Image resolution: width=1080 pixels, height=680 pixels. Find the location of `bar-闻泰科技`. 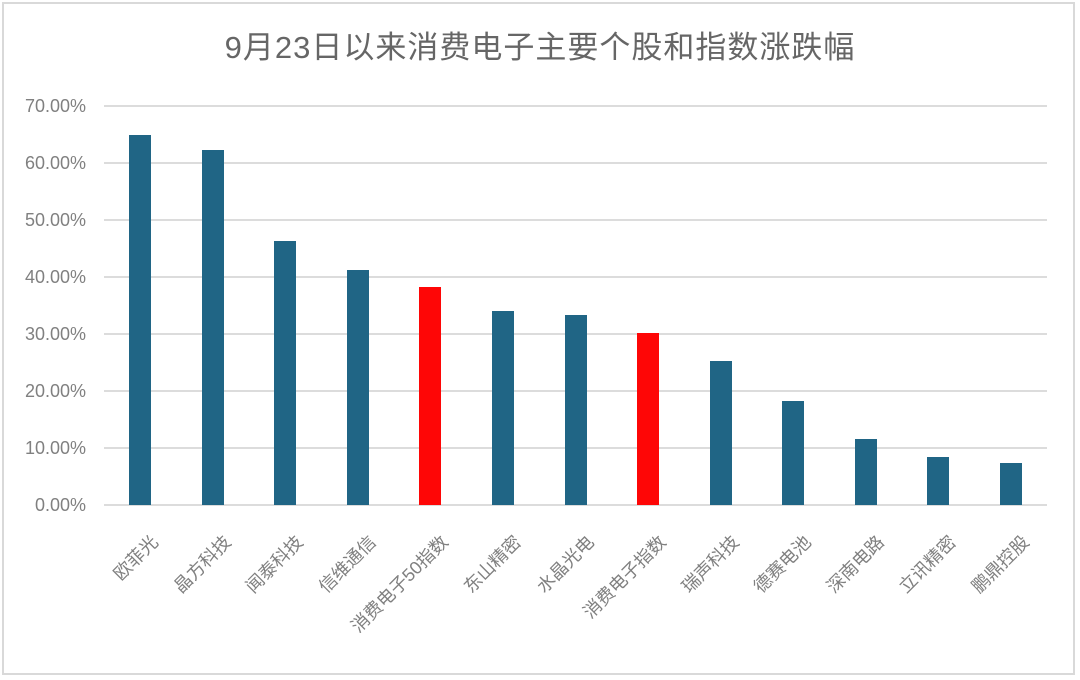

bar-闻泰科技 is located at coordinates (285, 372).